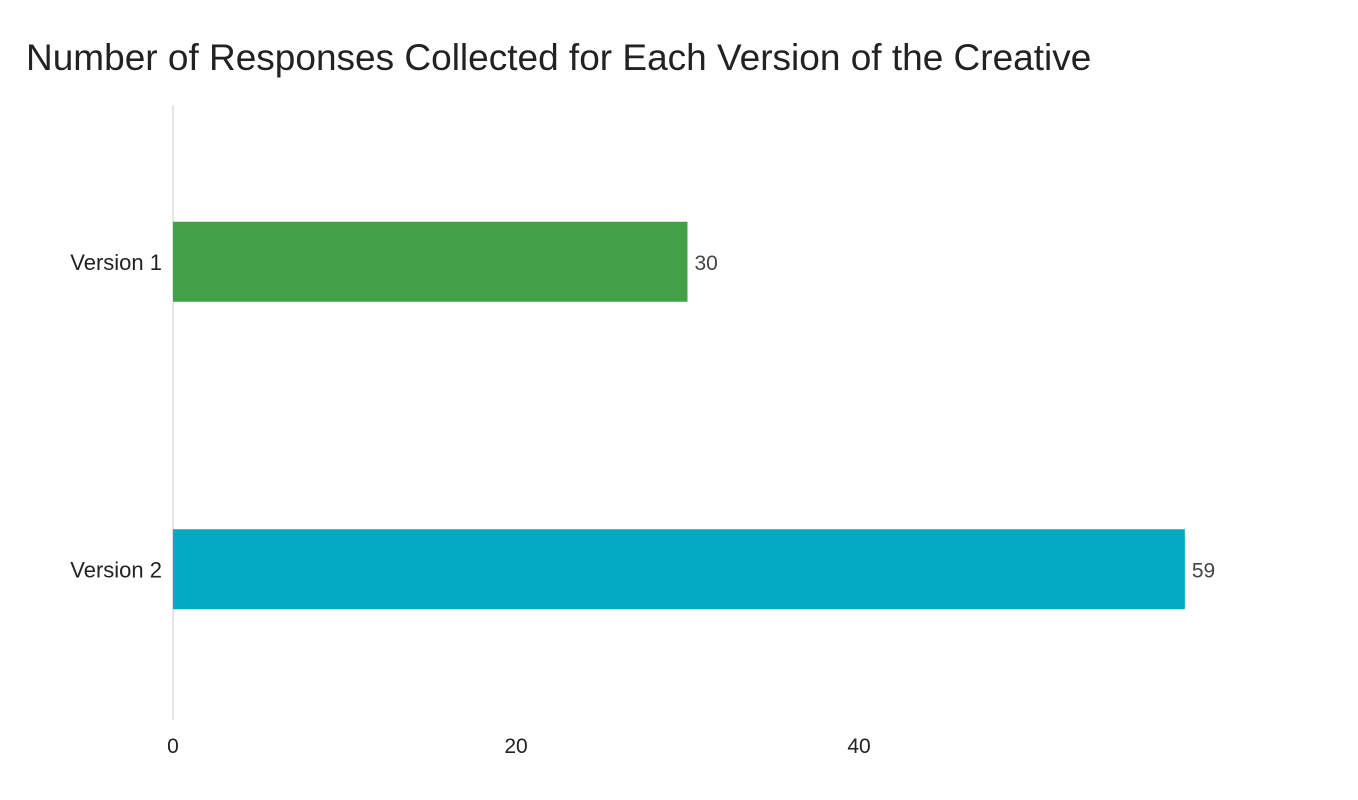 The height and width of the screenshot is (800, 1358). I want to click on category-label: Version 2, so click(116, 569).